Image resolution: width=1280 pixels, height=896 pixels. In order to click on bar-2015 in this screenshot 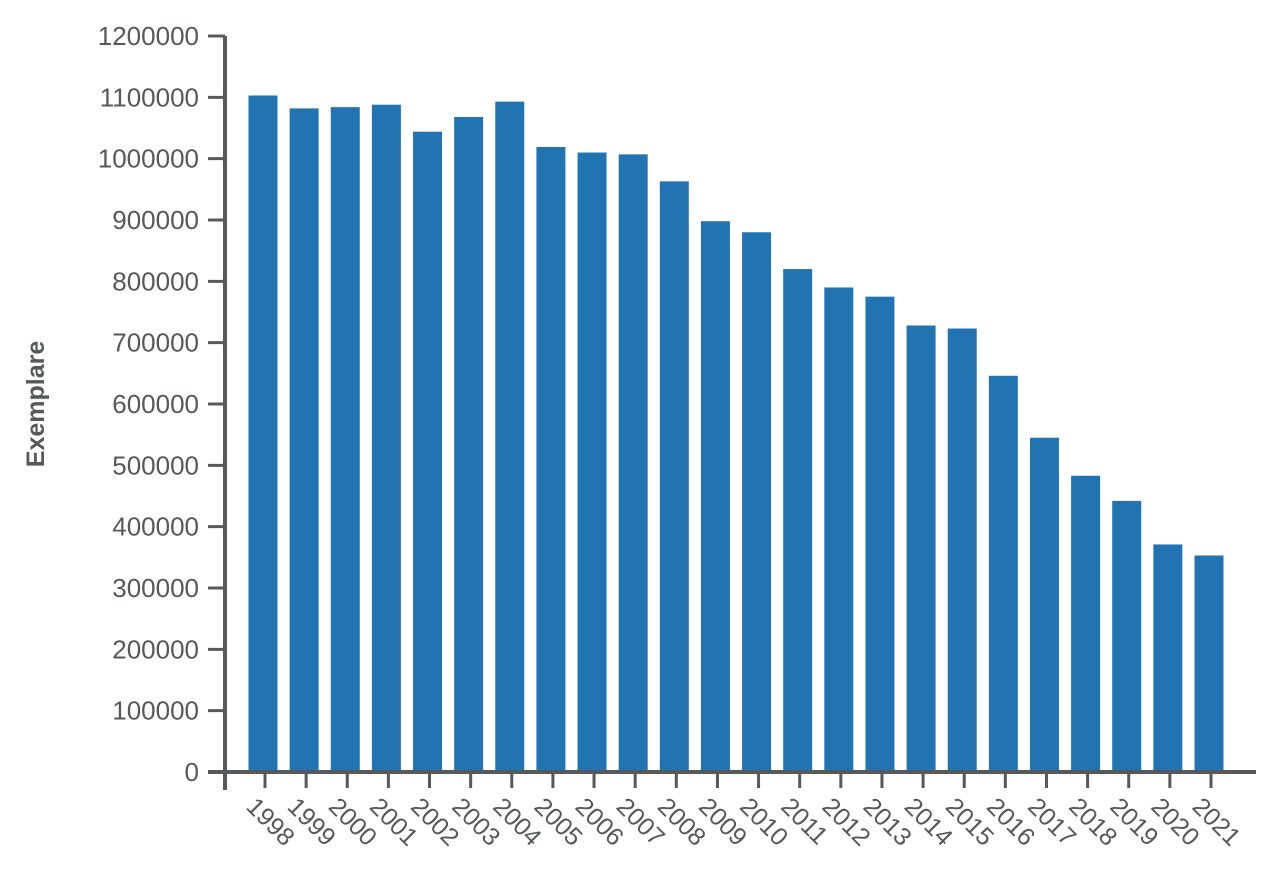, I will do `click(962, 550)`.